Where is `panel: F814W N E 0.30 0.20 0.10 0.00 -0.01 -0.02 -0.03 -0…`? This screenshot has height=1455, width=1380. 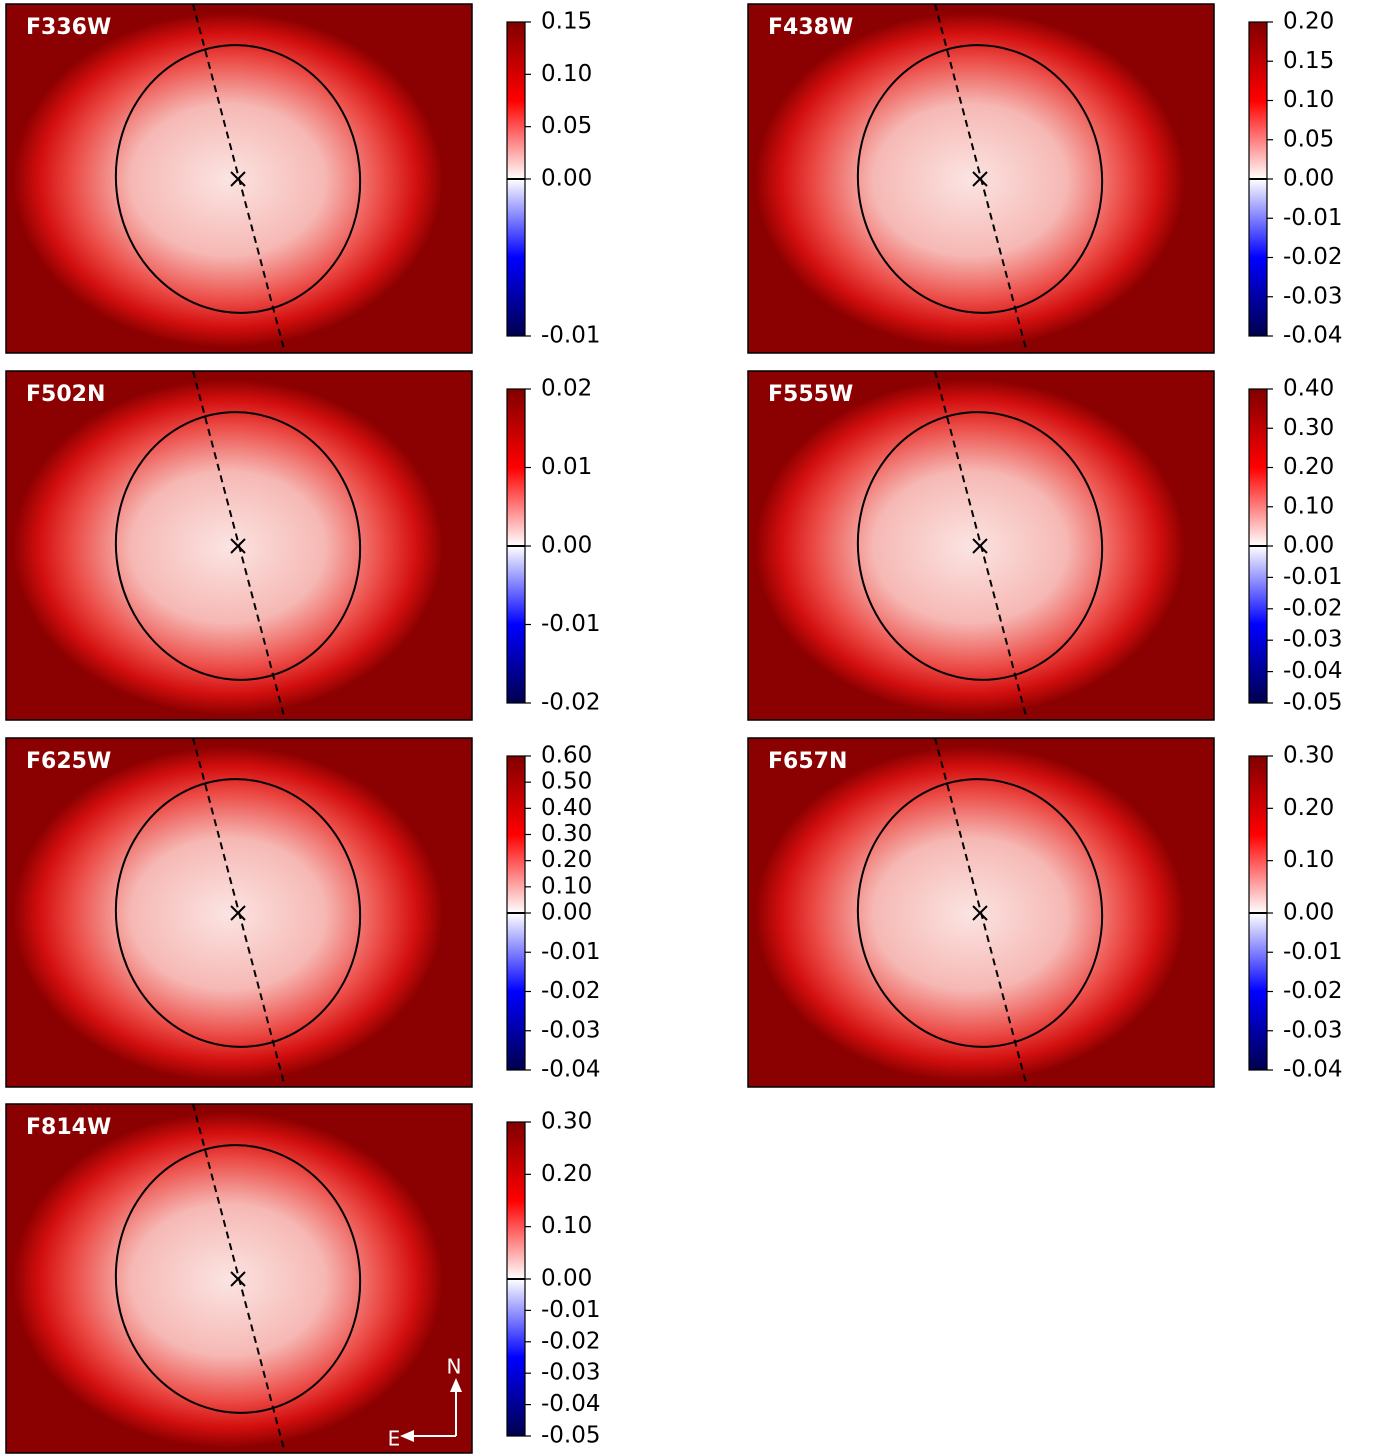
panel: F814W N E 0.30 0.20 0.10 0.00 -0.01 -0.02 -0.03 -0… is located at coordinates (303, 1278).